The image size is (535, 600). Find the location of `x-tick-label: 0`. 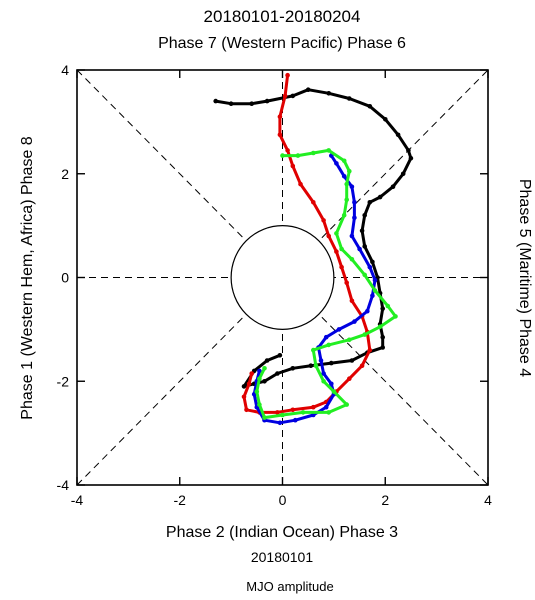

x-tick-label: 0 is located at coordinates (283, 500).